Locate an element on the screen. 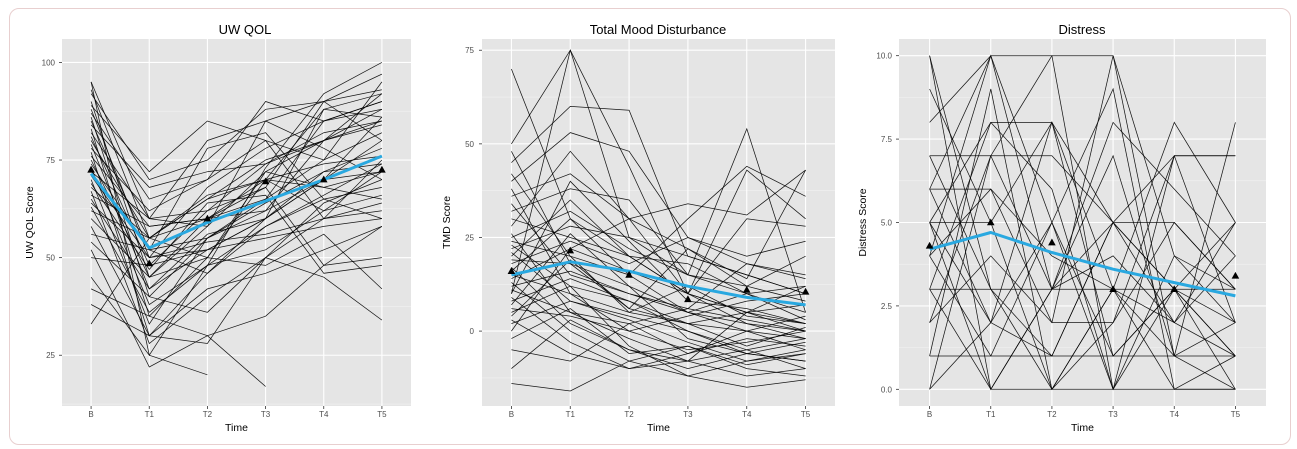  chart-3-mean-line is located at coordinates (1082, 264).